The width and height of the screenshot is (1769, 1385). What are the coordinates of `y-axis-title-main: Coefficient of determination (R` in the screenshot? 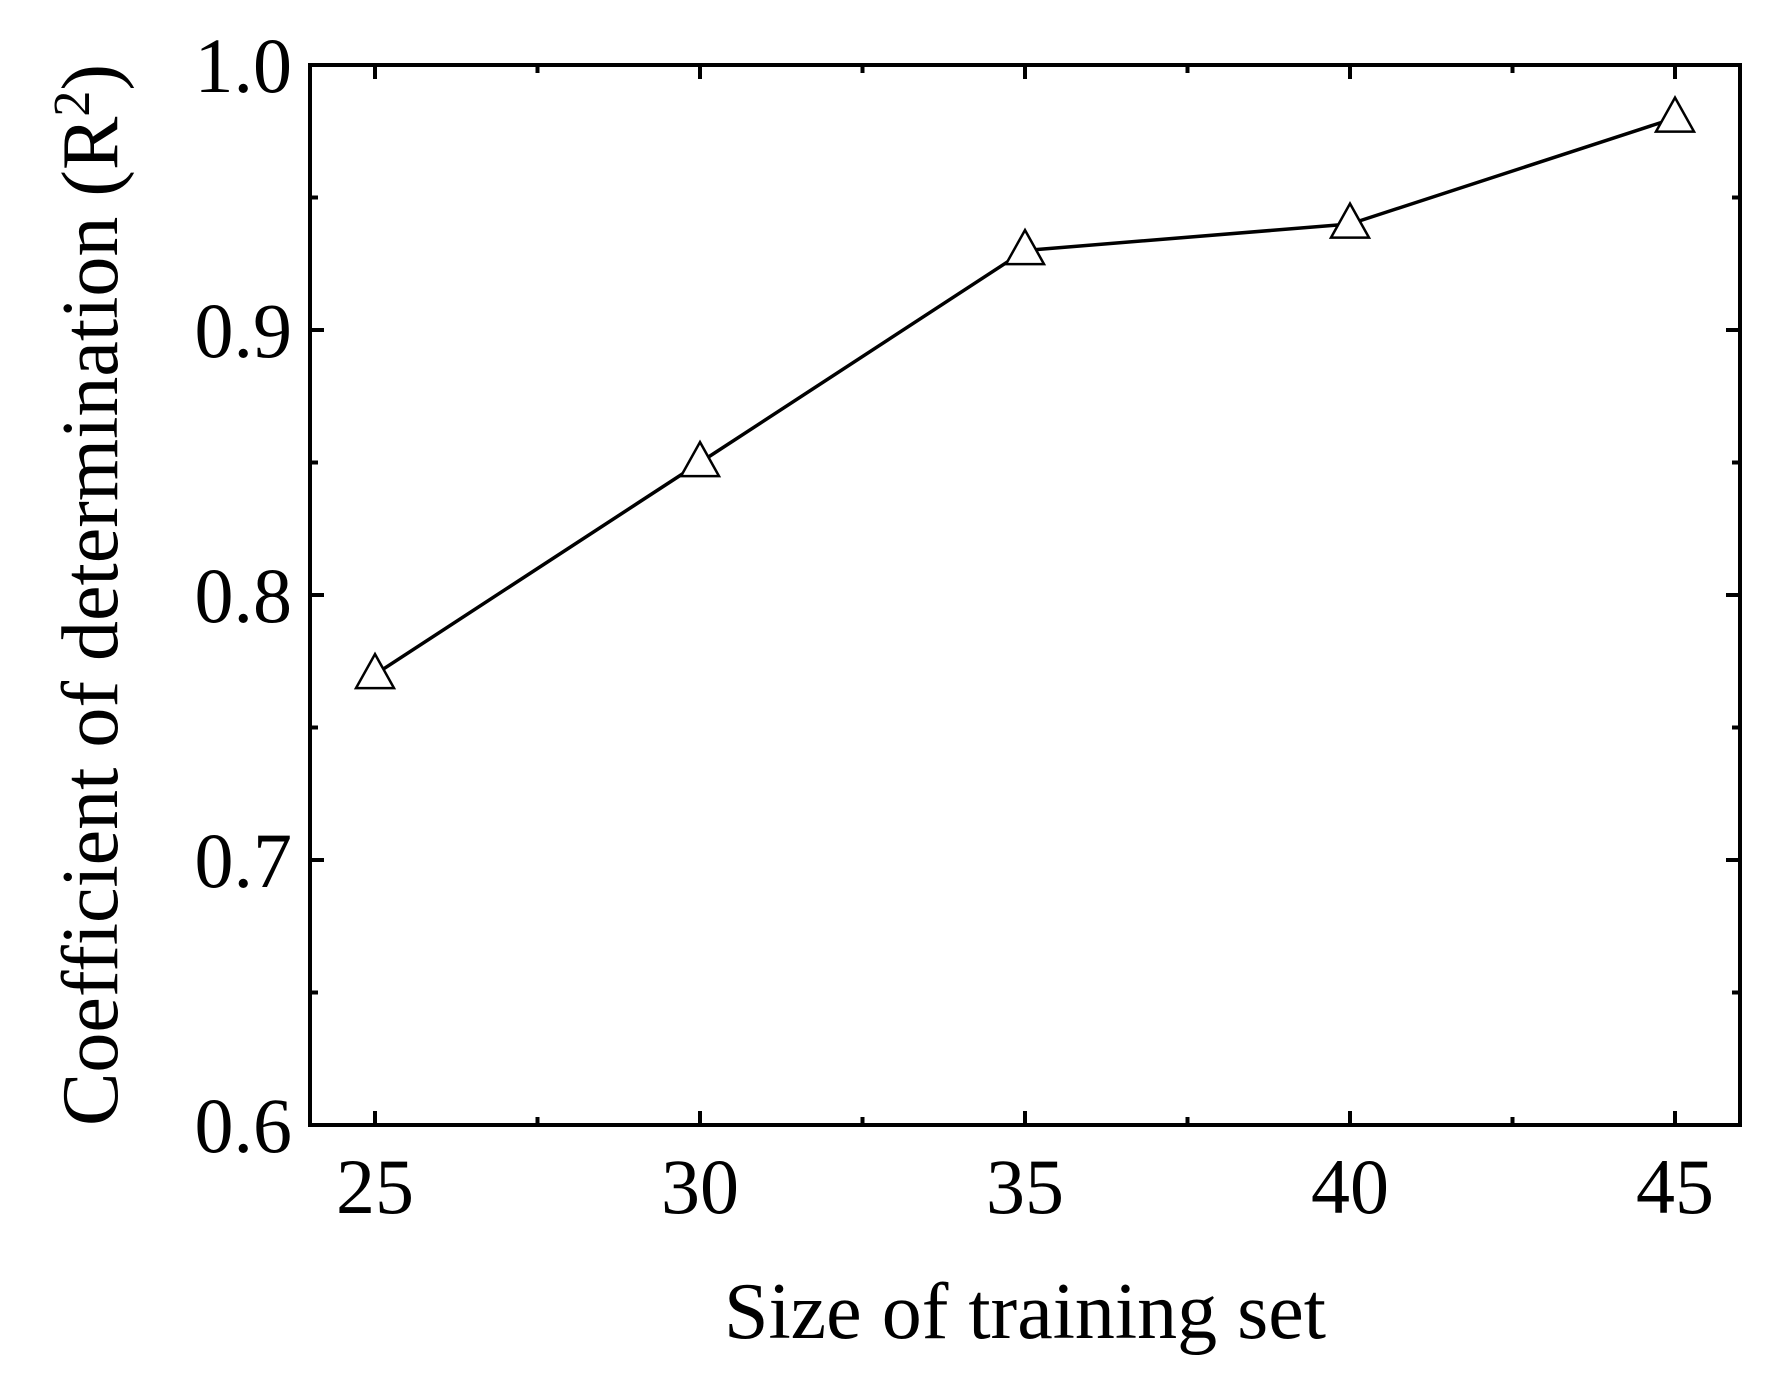 It's located at (91, 621).